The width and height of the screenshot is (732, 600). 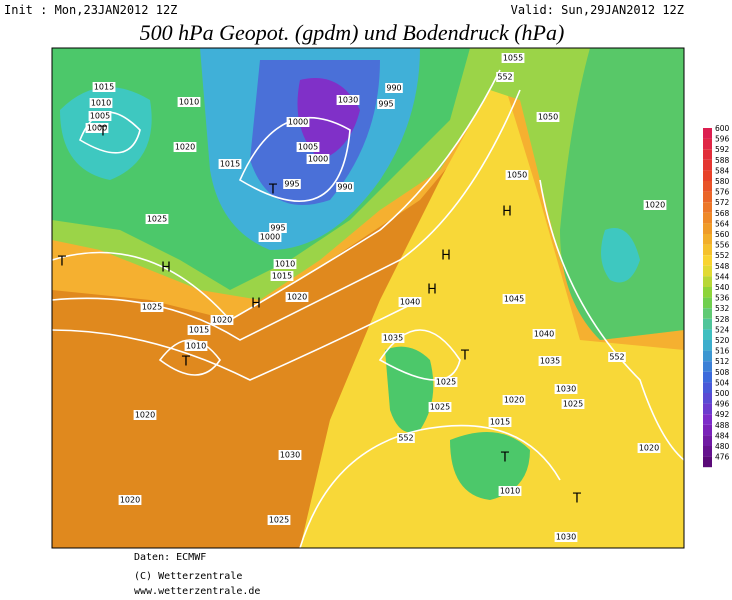 What do you see at coordinates (722, 128) in the screenshot?
I see `colorbar-label: 600` at bounding box center [722, 128].